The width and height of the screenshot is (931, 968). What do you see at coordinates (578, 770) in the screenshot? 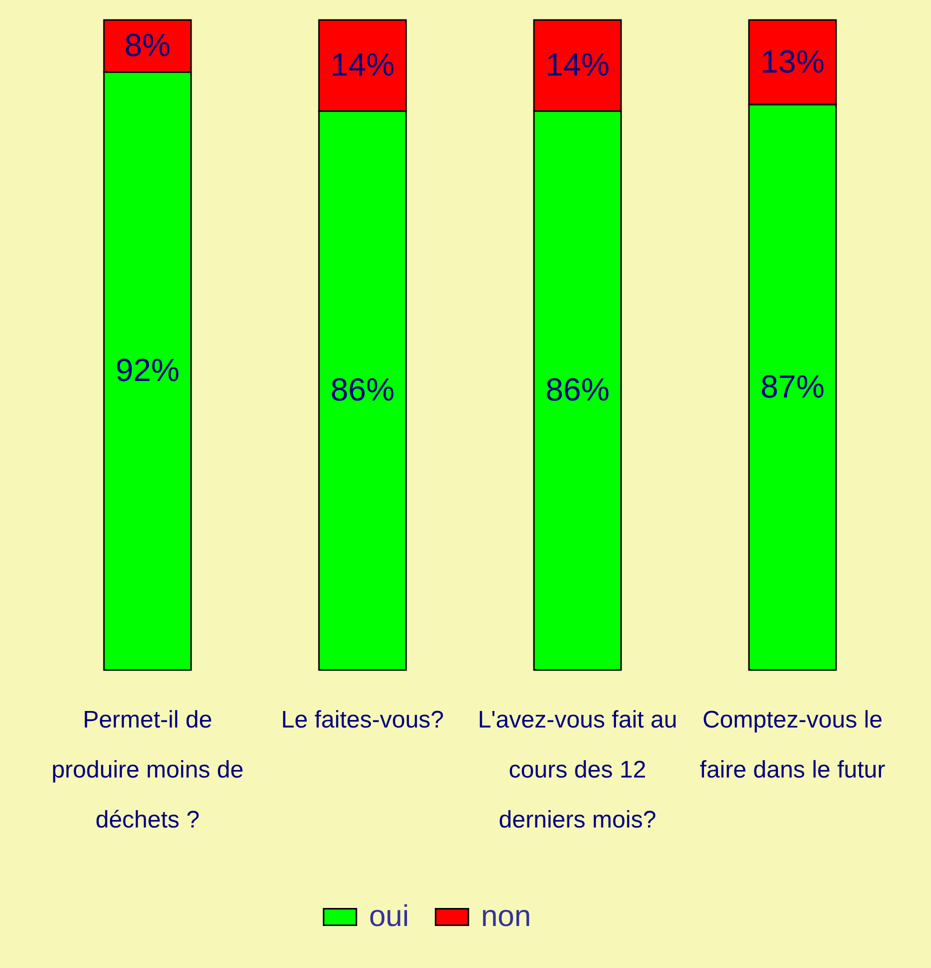
I see `x-tick-label: L'avez-vous fait au cours des 12 derniers mois?` at bounding box center [578, 770].